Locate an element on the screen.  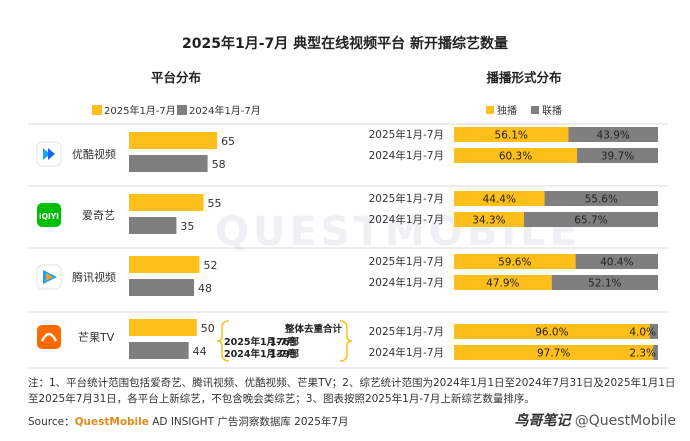
segment-label-exclusive-6: 96.0% is located at coordinates (551, 333).